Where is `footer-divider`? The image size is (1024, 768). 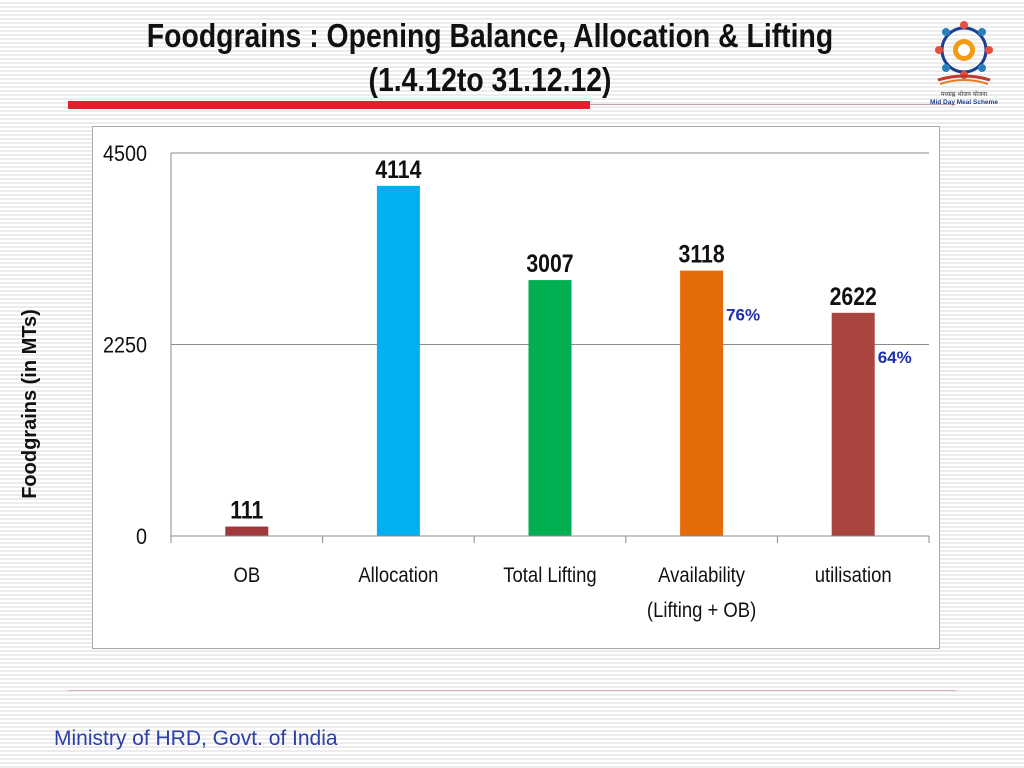
footer-divider is located at coordinates (512, 690).